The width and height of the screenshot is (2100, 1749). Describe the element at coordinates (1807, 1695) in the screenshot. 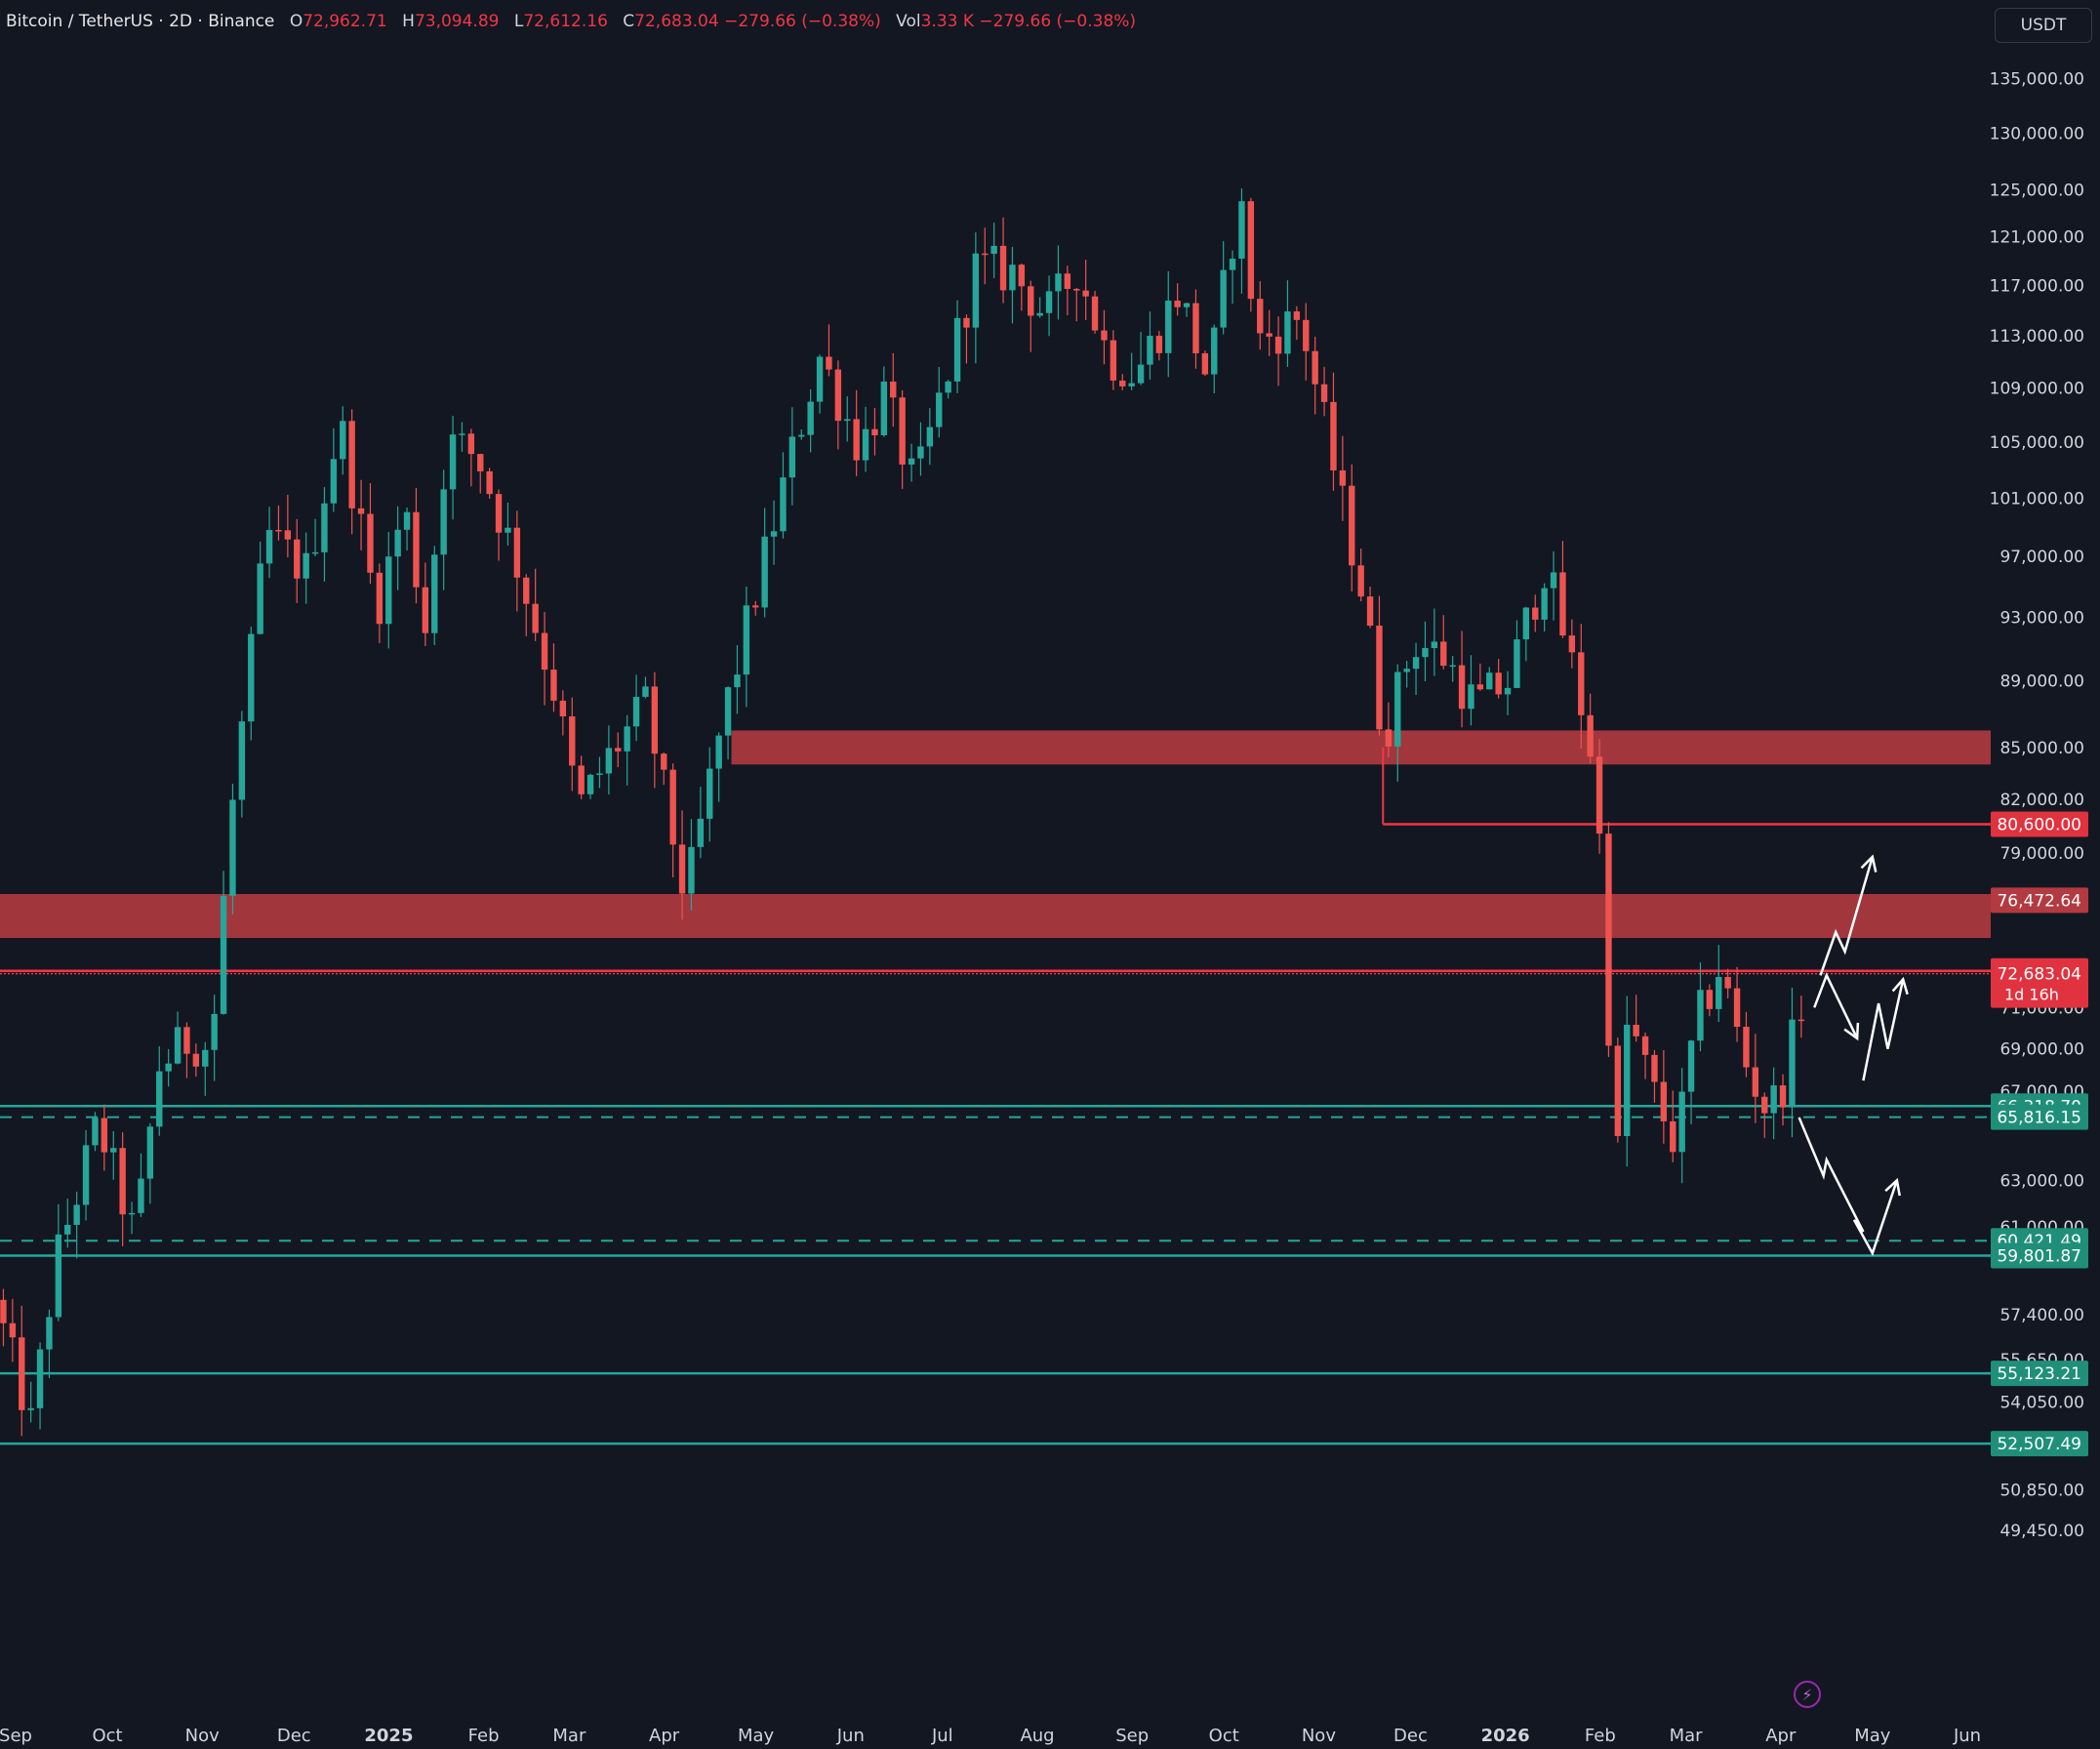

I see `lightning-icon: ⚡` at that location.